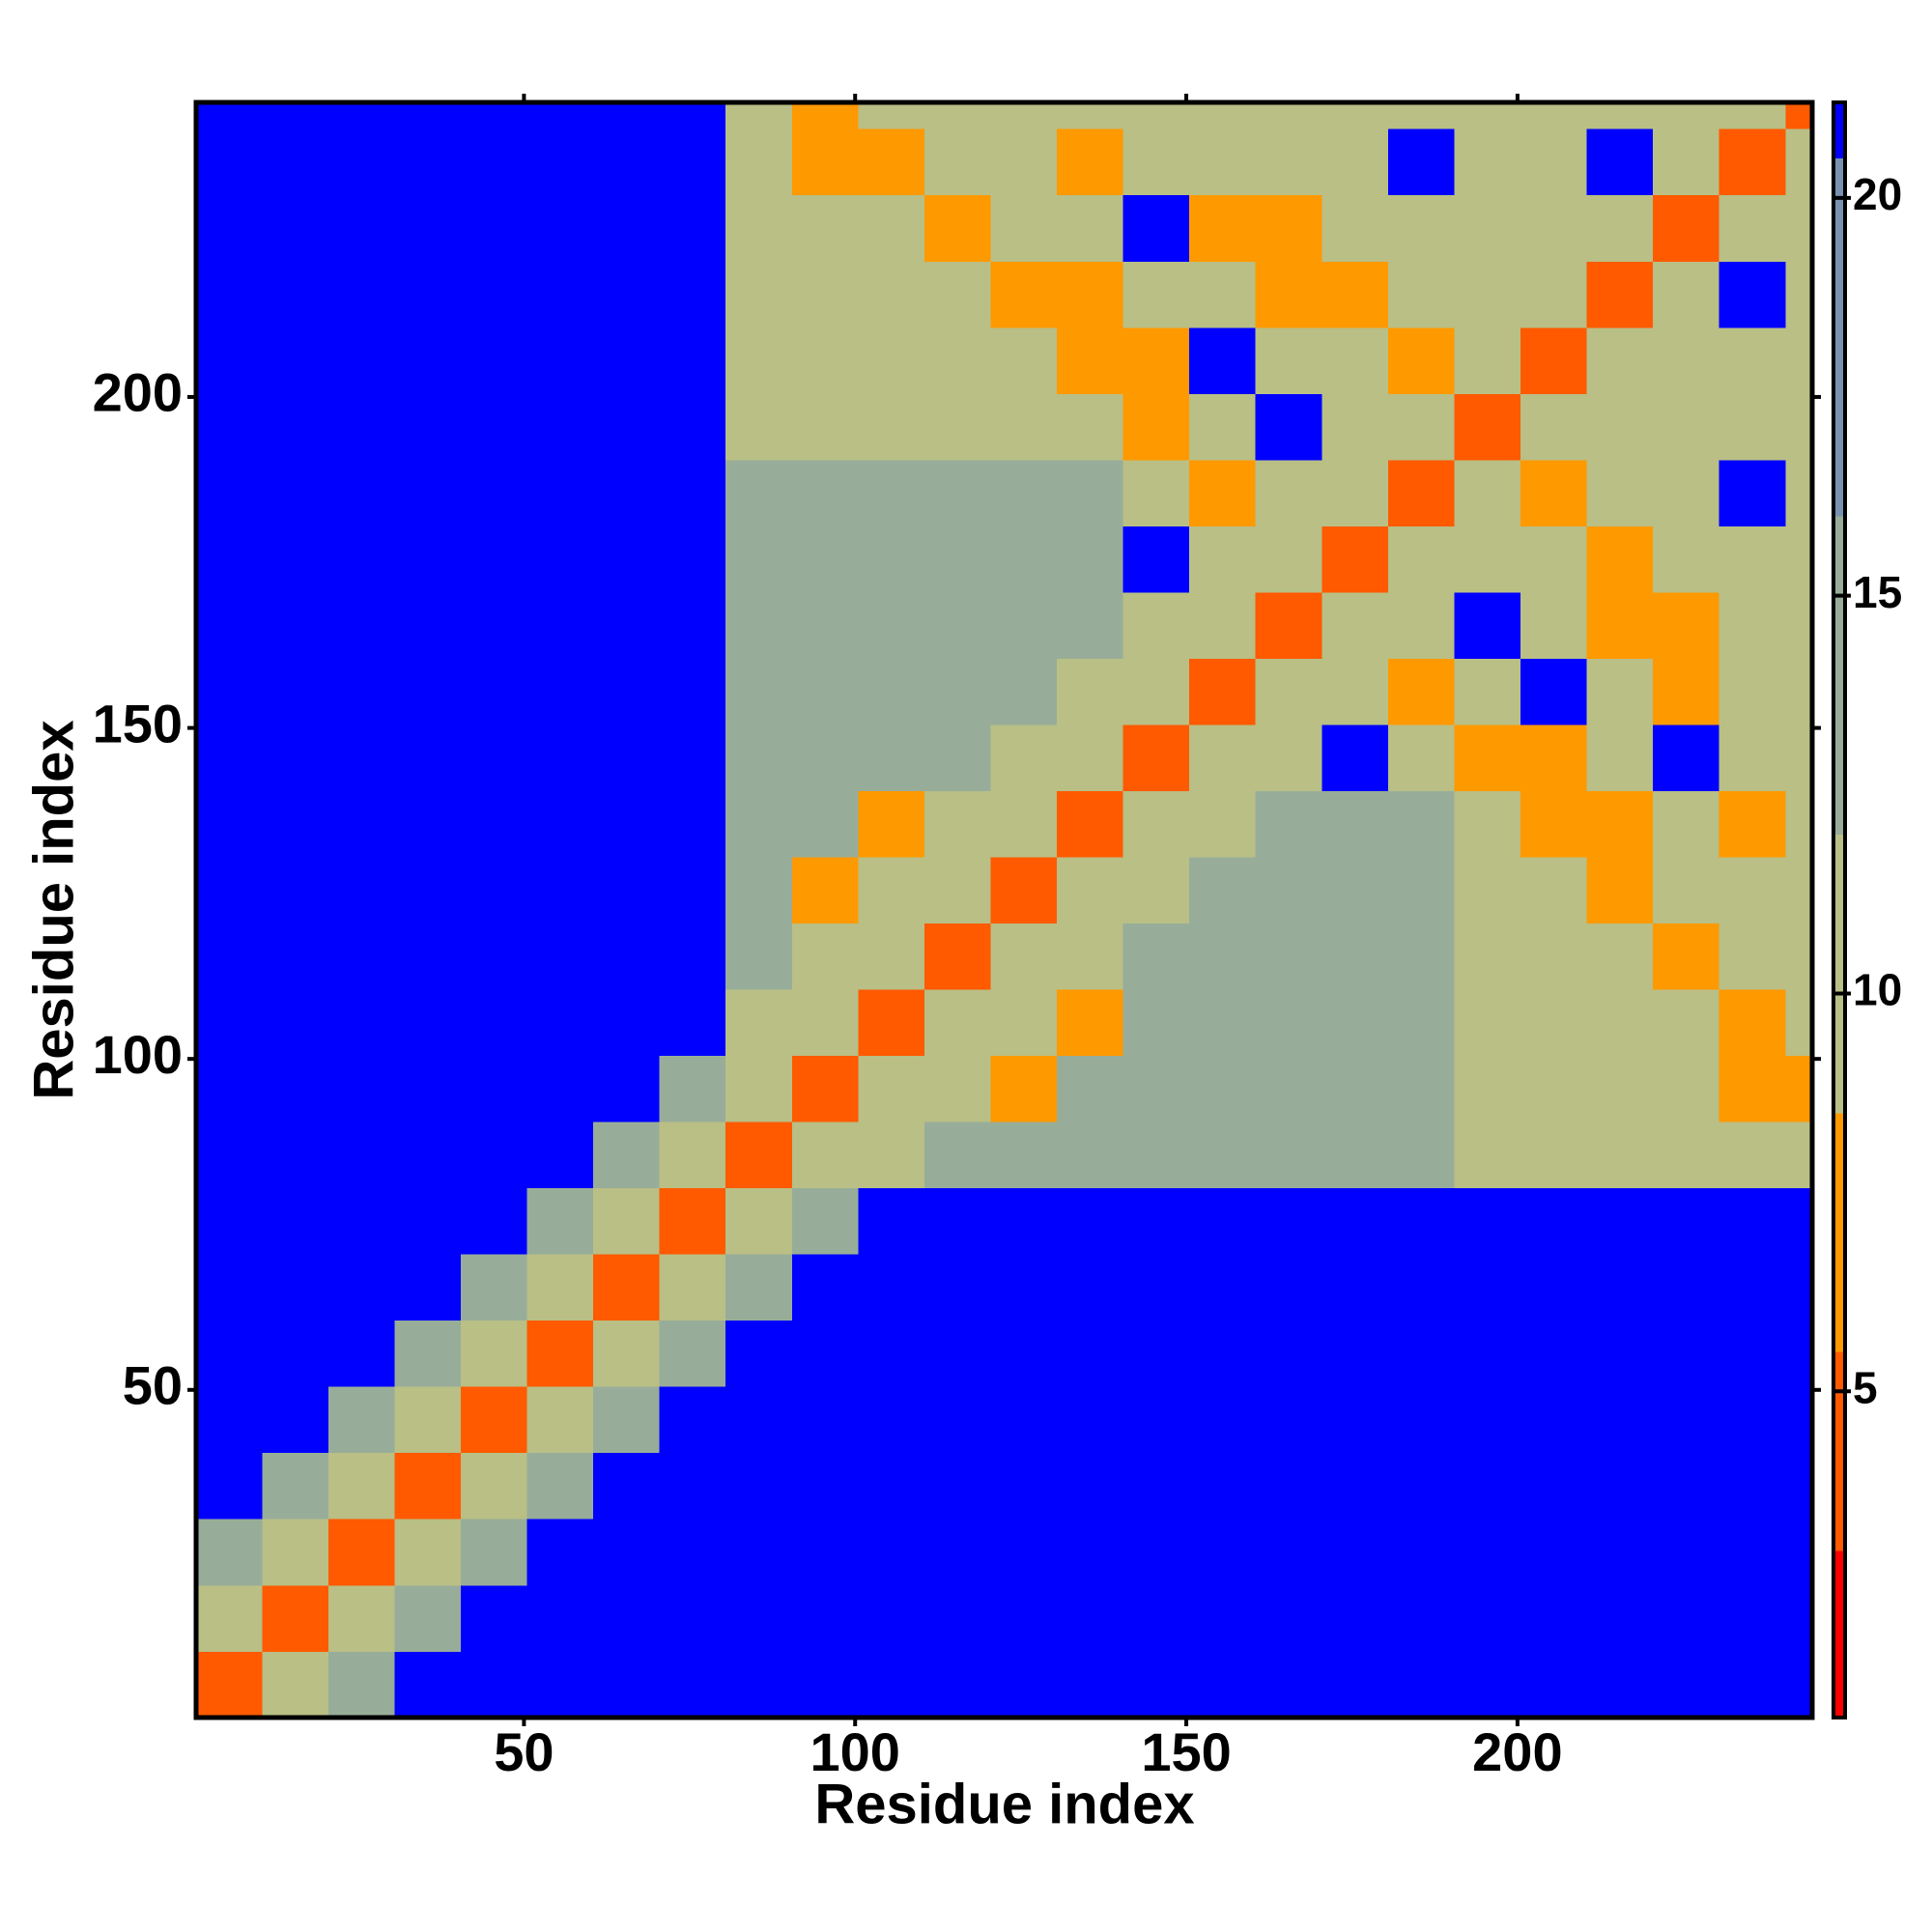 The image size is (1932, 1932). What do you see at coordinates (1867, 909) in the screenshot?
I see `colorbar: 5 10 15 20` at bounding box center [1867, 909].